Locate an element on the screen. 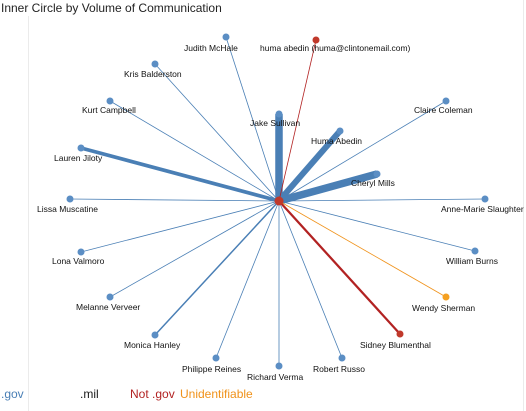  node-monica-hanley is located at coordinates (155, 335).